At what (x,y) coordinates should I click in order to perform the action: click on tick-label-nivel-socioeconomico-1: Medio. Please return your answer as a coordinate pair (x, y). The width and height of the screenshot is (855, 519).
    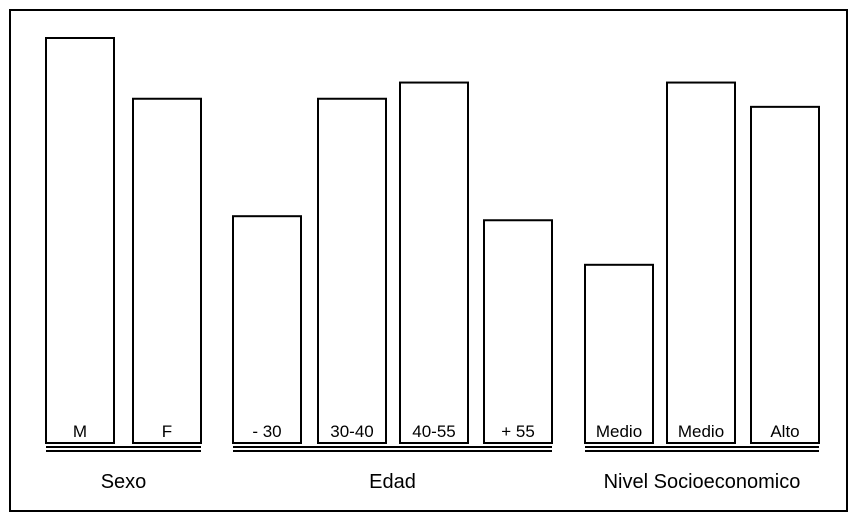
    Looking at the image, I should click on (701, 431).